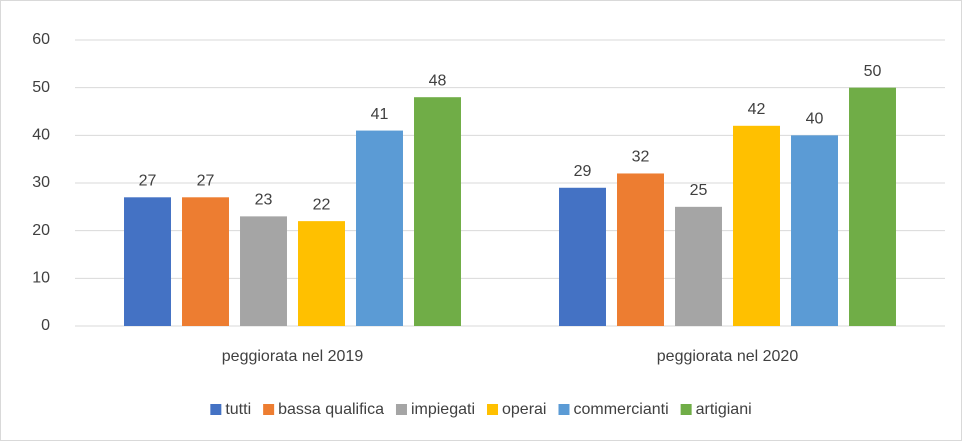 The width and height of the screenshot is (962, 446). I want to click on data-label: 40, so click(815, 119).